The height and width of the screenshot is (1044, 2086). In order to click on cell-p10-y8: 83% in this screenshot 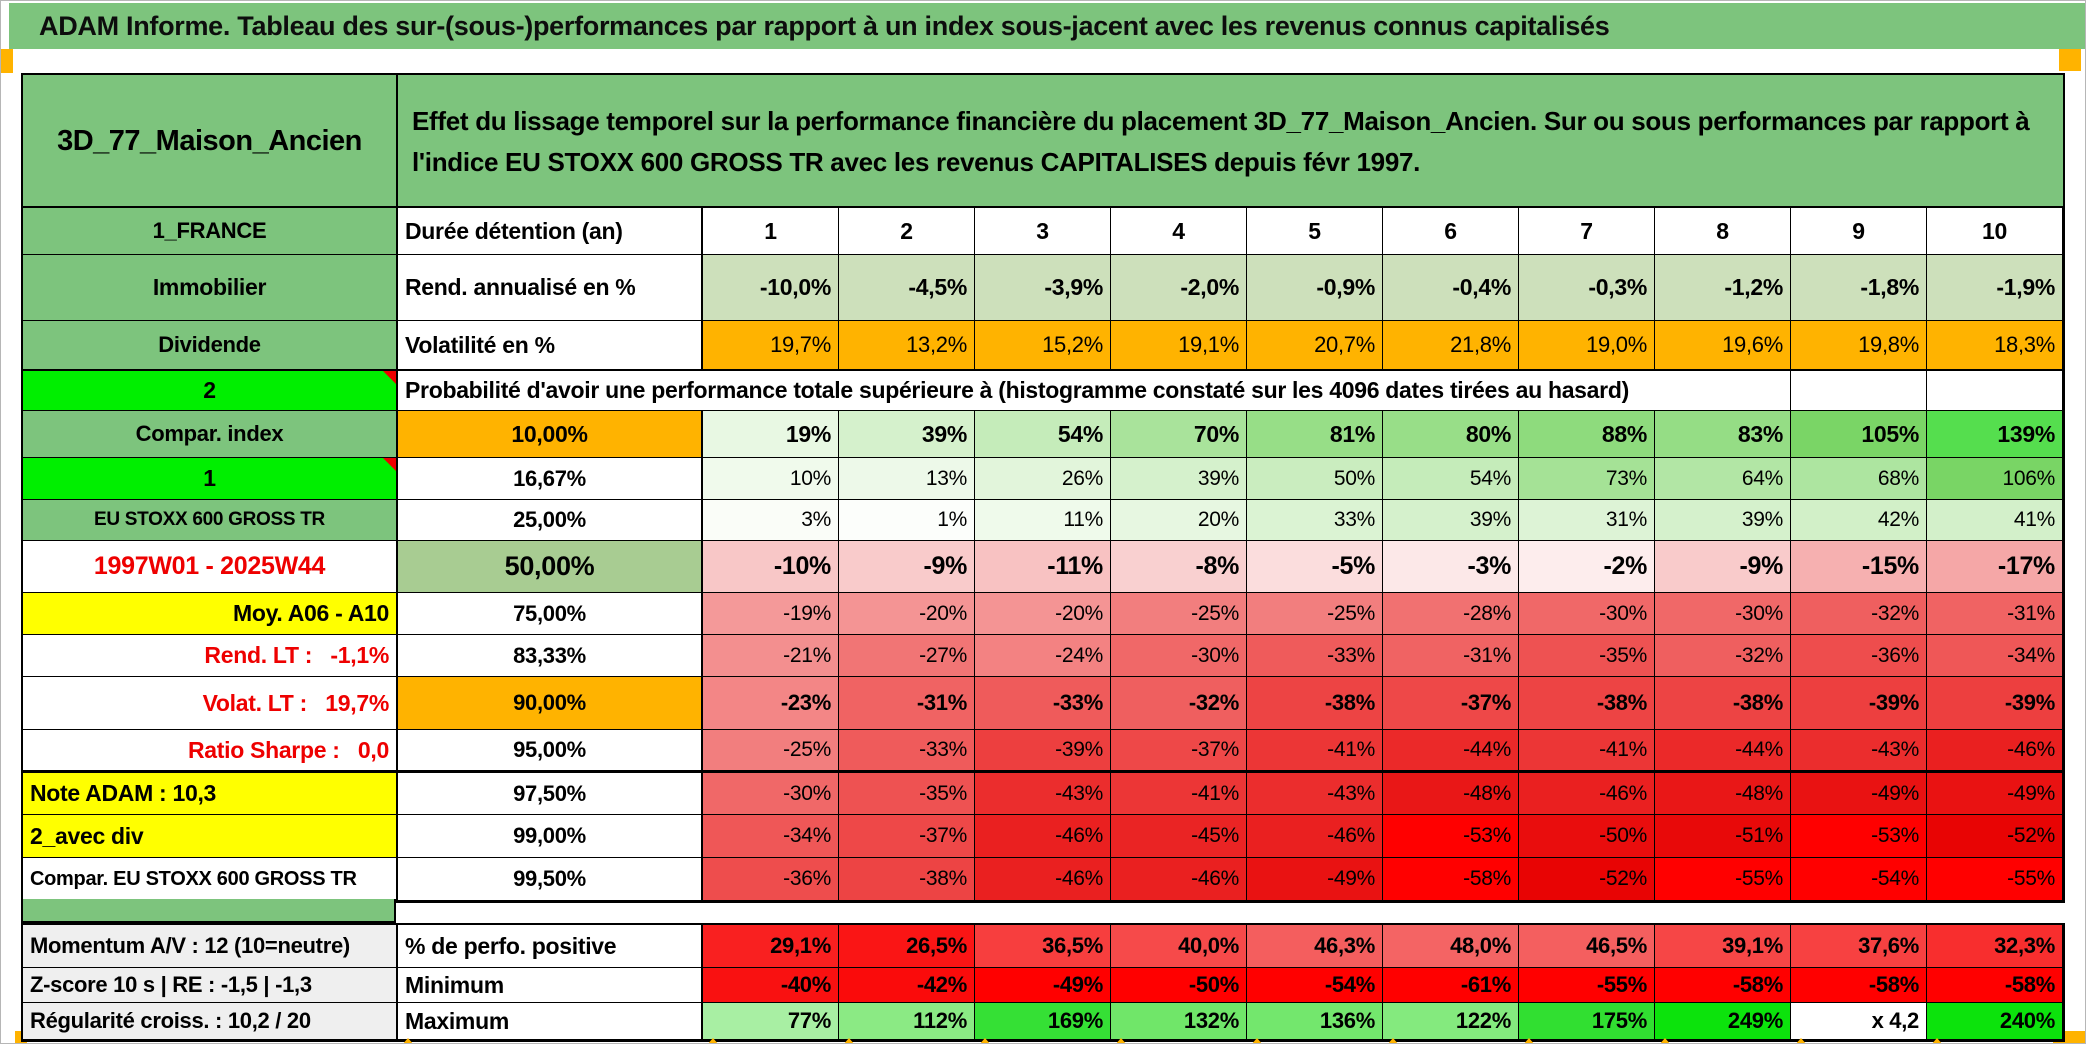, I will do `click(1723, 434)`.